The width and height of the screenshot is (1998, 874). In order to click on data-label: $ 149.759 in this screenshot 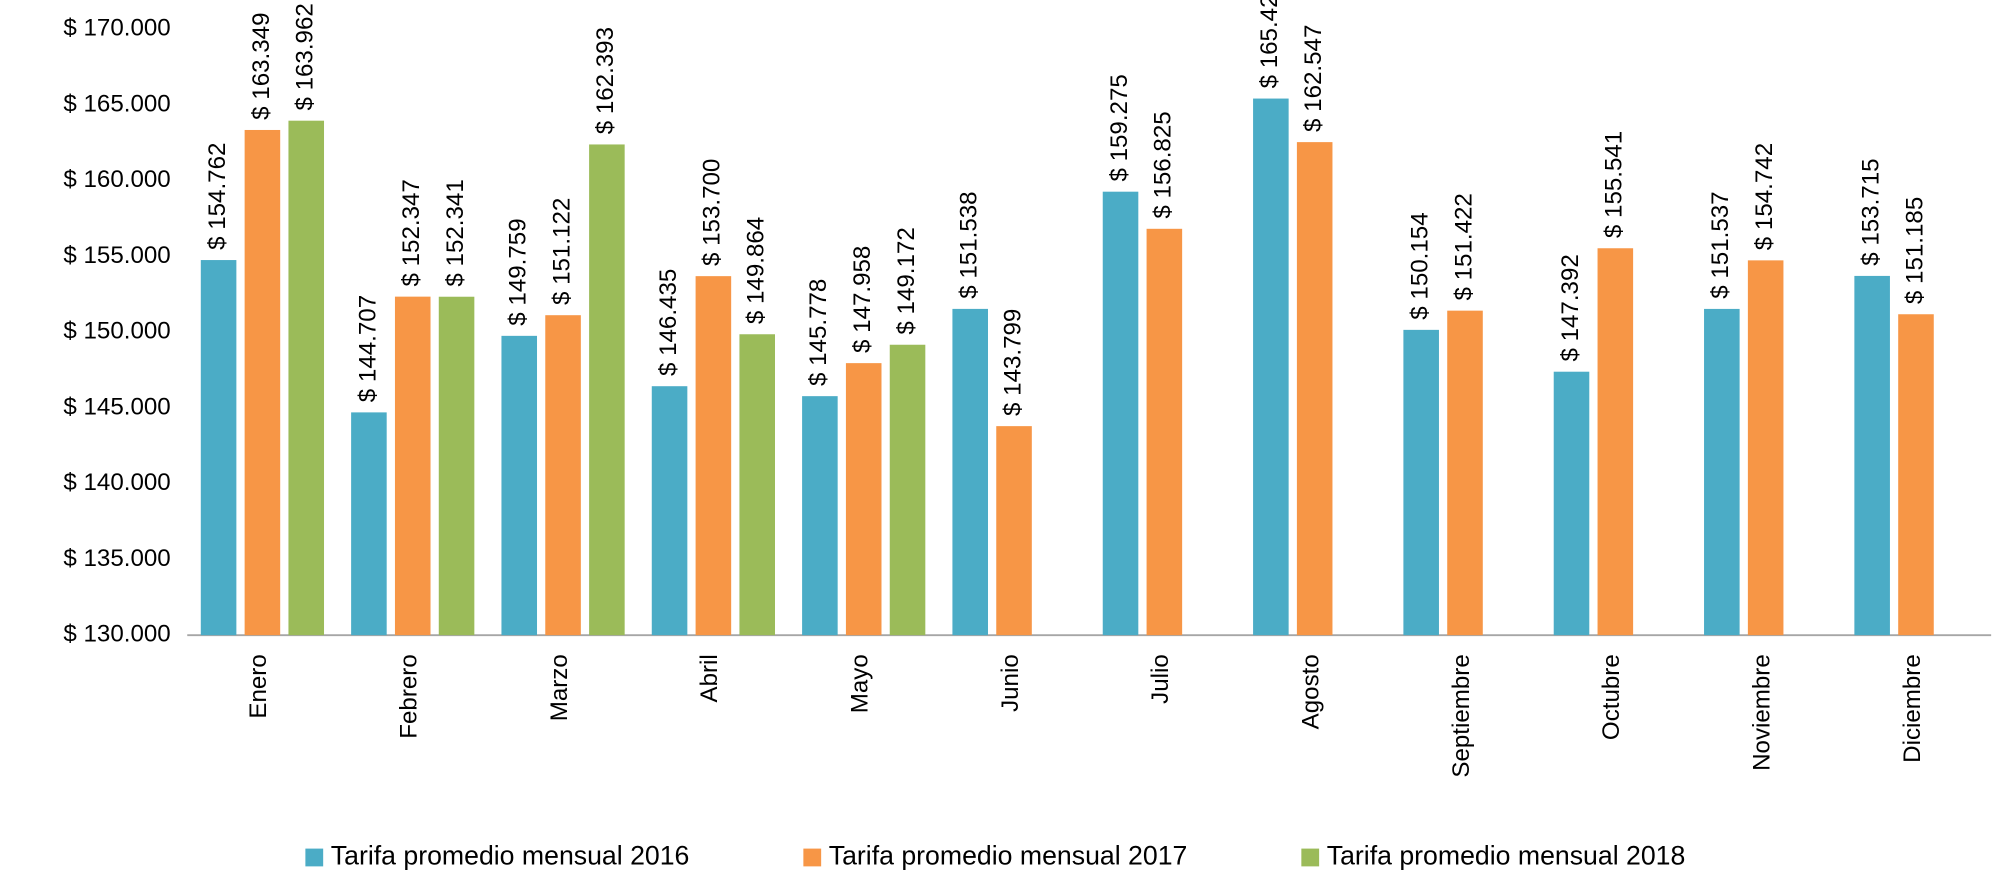, I will do `click(518, 271)`.